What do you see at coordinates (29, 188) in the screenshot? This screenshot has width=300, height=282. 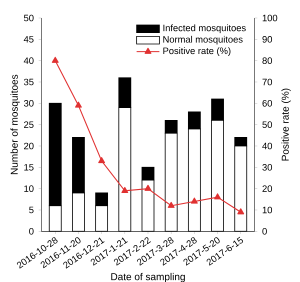 I see `y-tick-label: 10` at bounding box center [29, 188].